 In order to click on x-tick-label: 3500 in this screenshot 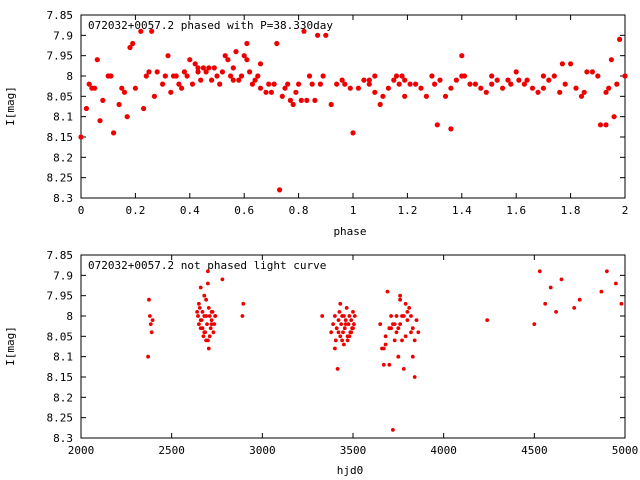, I will do `click(353, 450)`.